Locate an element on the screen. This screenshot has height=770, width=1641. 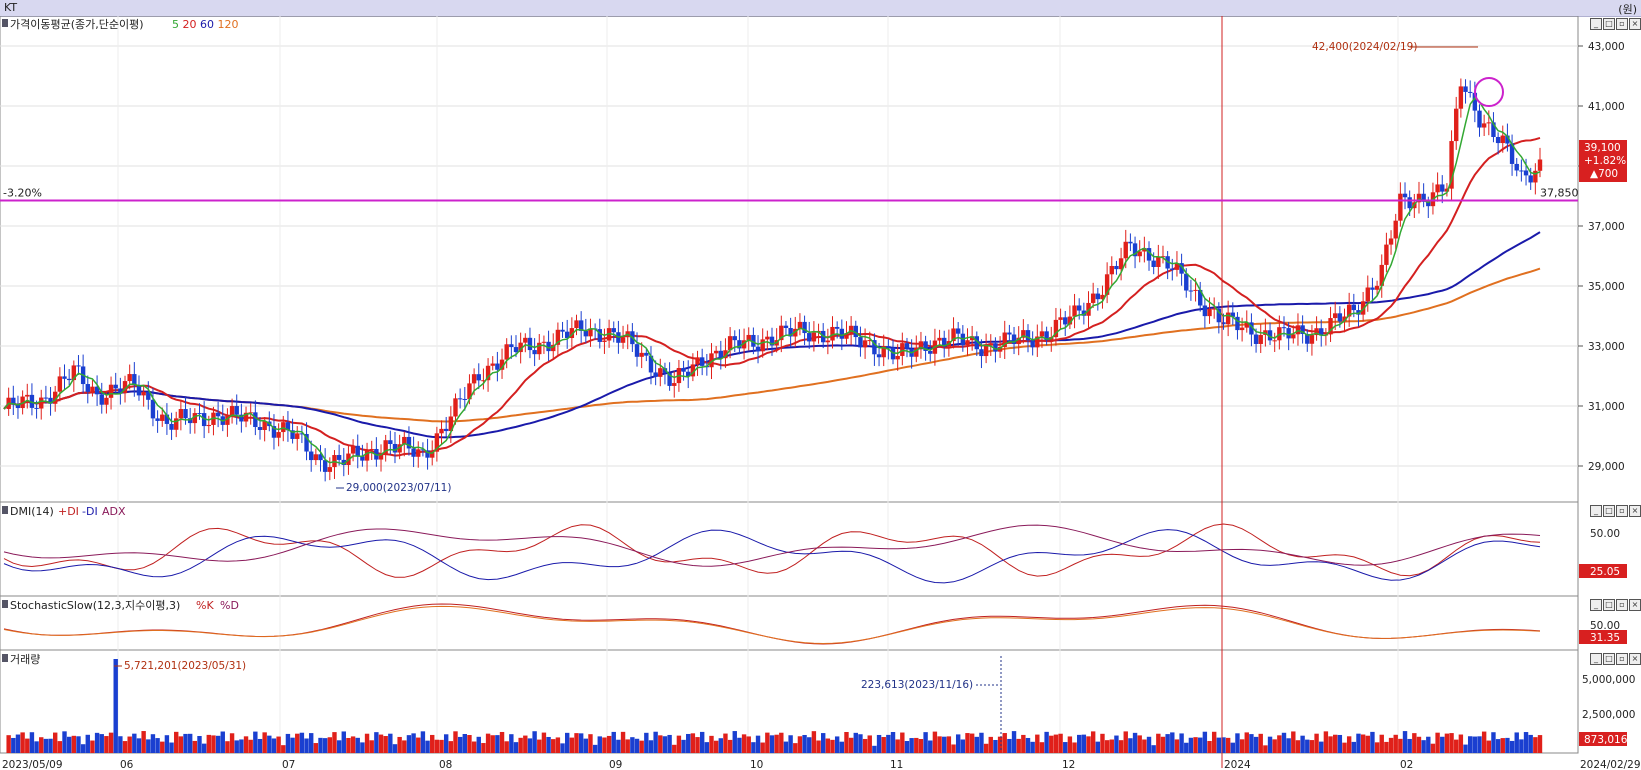
x-month-label: 06 is located at coordinates (127, 764).